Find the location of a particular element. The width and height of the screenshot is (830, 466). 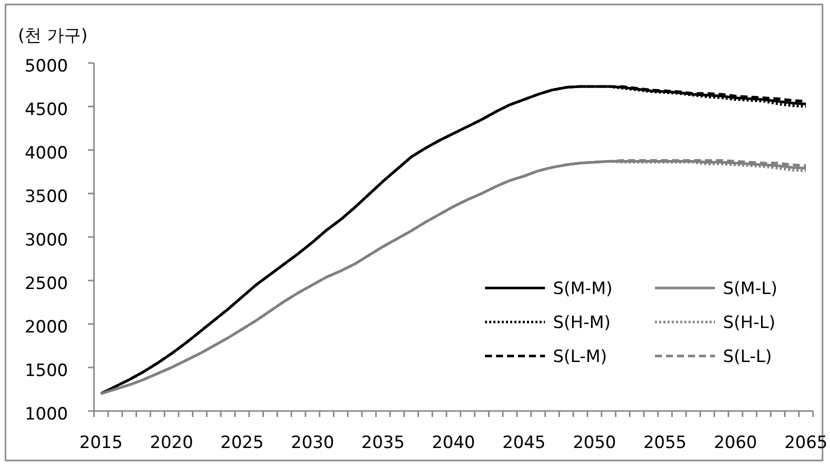

legend-label: S(H-M) is located at coordinates (582, 323).